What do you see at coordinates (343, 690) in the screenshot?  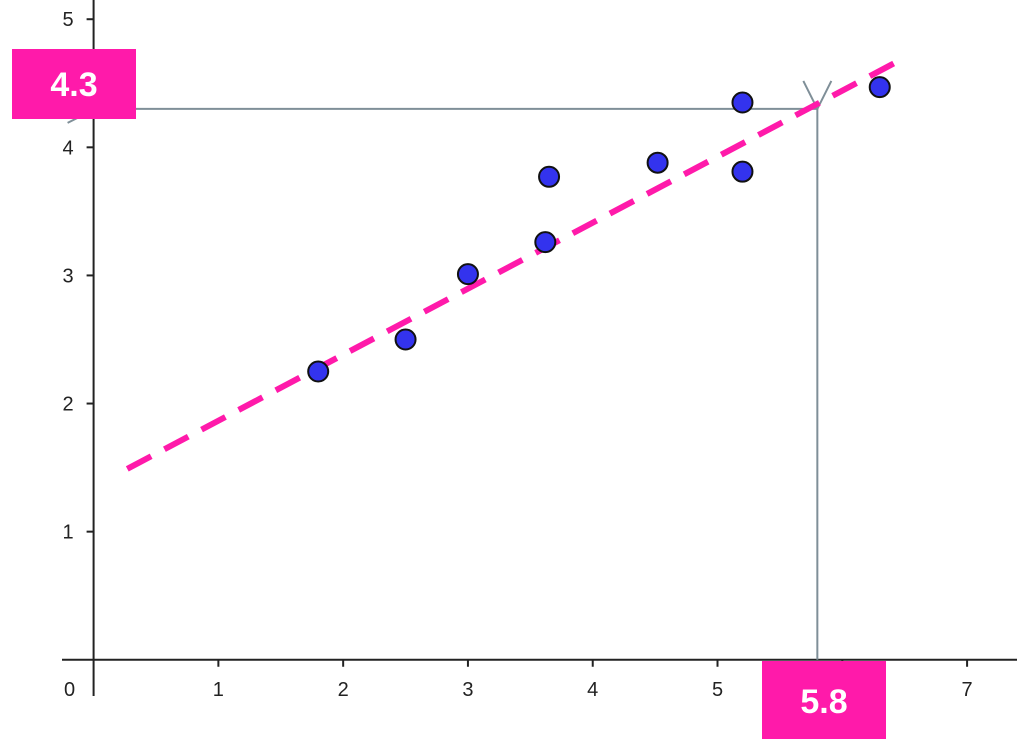 I see `x-tick-label-2: 2` at bounding box center [343, 690].